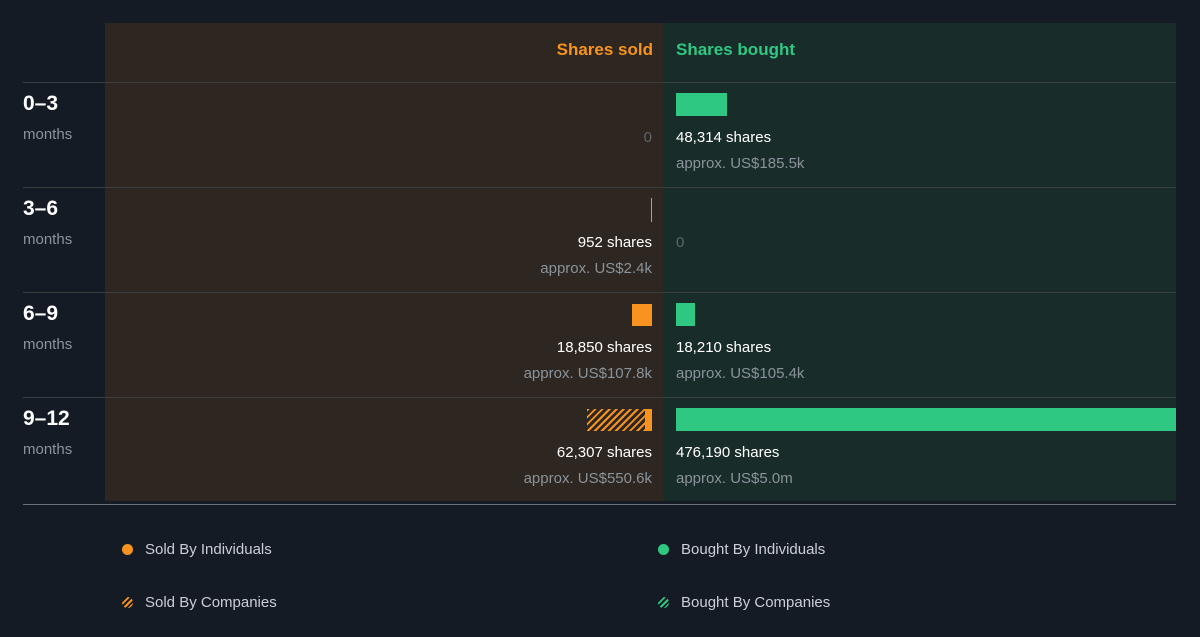 This screenshot has width=1200, height=637. I want to click on period-label: 3–6, so click(41, 208).